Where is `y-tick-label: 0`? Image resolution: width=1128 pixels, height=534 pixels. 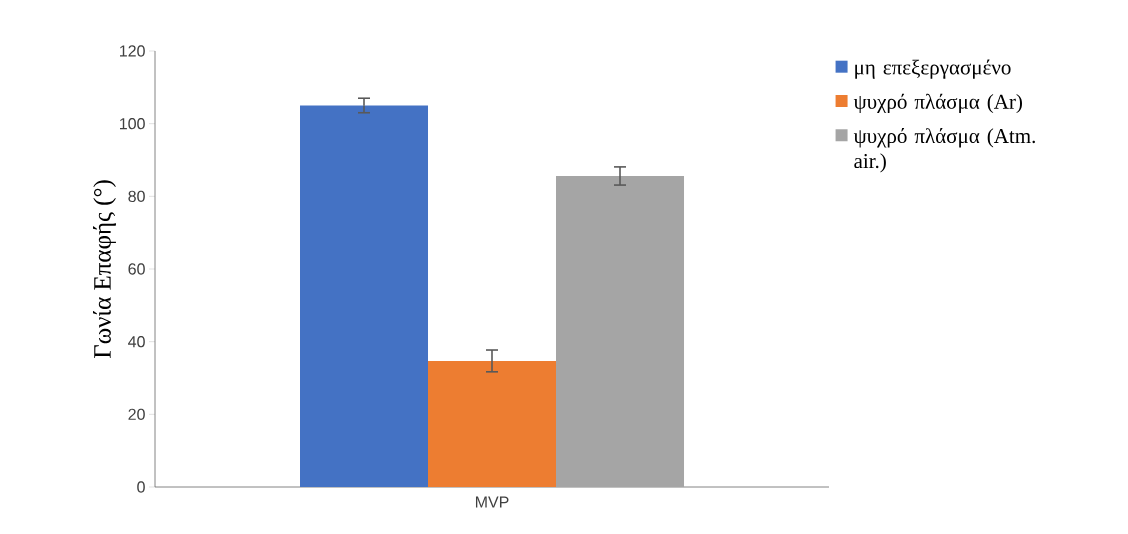
y-tick-label: 0 is located at coordinates (141, 487).